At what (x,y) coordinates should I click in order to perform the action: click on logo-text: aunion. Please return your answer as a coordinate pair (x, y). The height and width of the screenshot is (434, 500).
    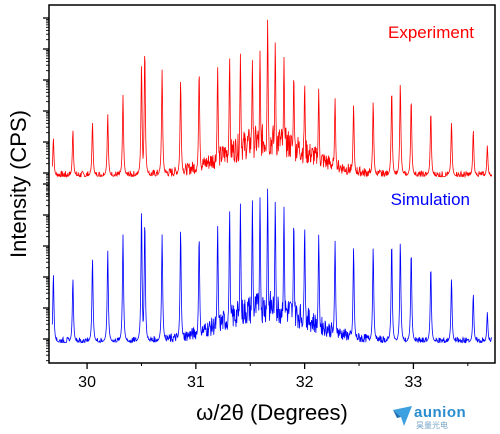
    Looking at the image, I should click on (440, 412).